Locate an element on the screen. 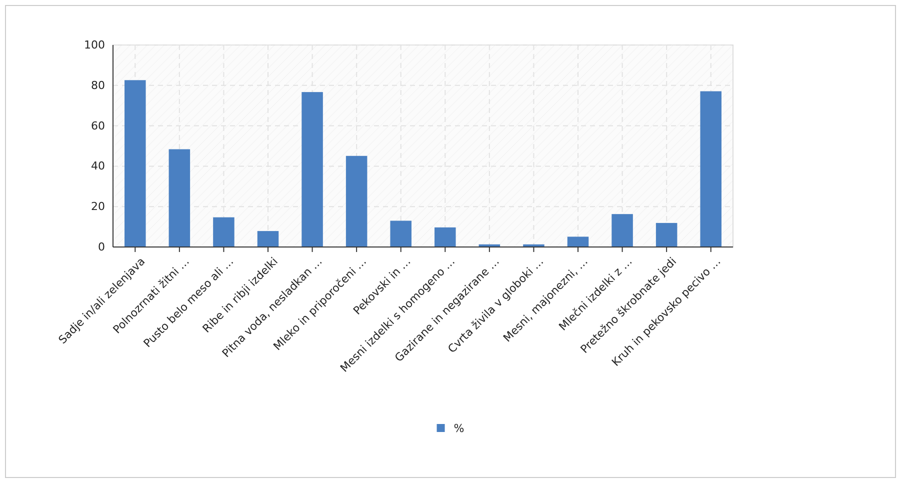  y-tick-label: 80 is located at coordinates (98, 85).